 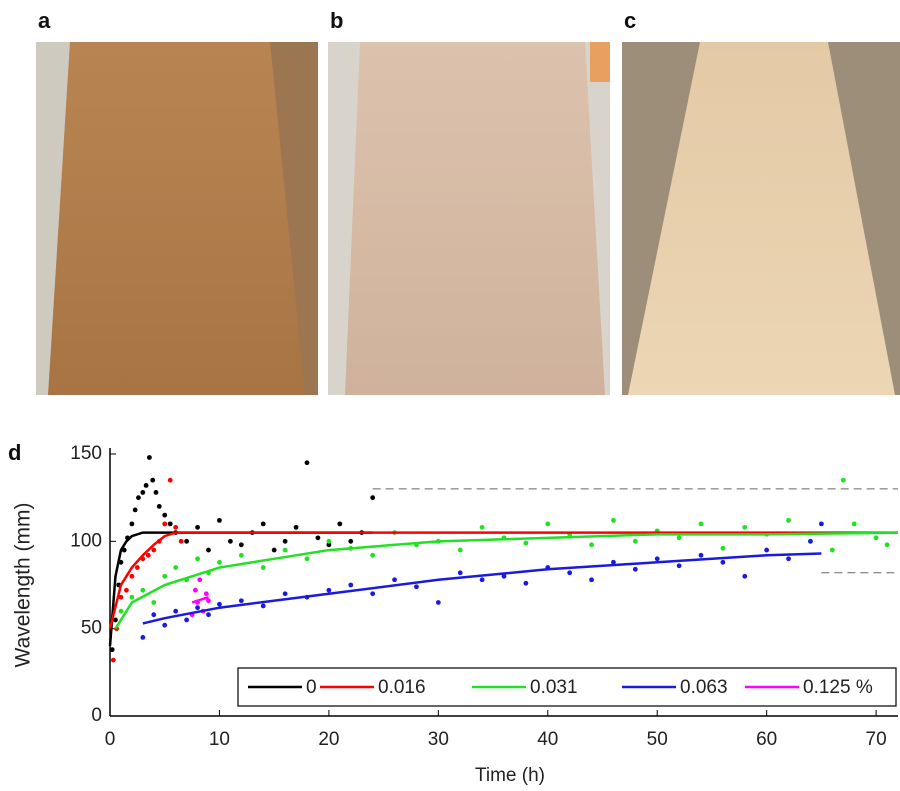 What do you see at coordinates (402, 687) in the screenshot?
I see `legend-label: 0.016` at bounding box center [402, 687].